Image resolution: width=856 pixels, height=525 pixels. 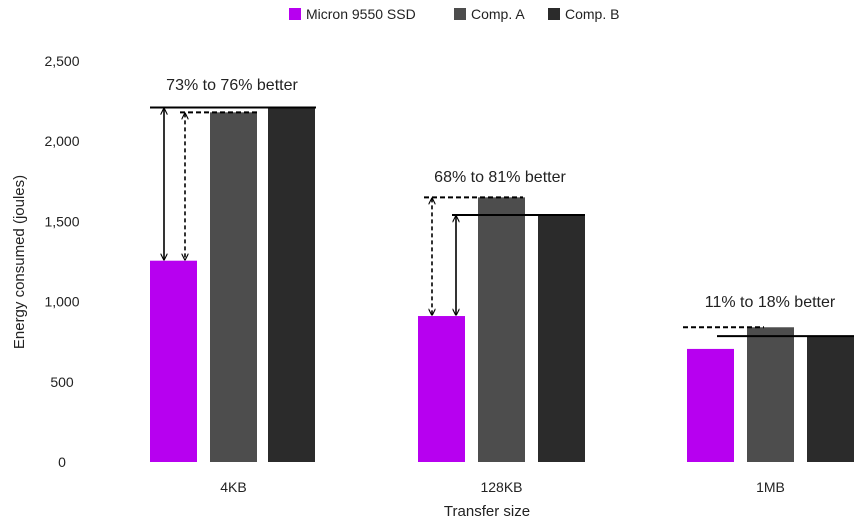 What do you see at coordinates (500, 177) in the screenshot?
I see `improvement-annotation: 68% to 81% better` at bounding box center [500, 177].